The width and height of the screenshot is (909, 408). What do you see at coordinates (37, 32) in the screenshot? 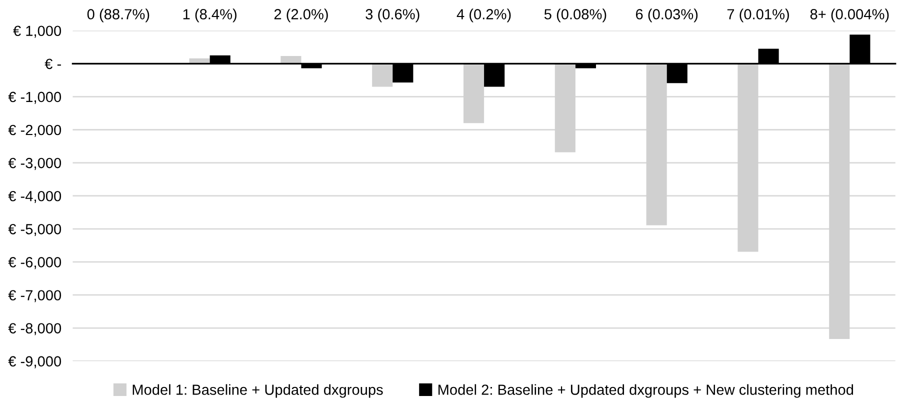
I see `y-tick-label: € 1,000` at bounding box center [37, 32].